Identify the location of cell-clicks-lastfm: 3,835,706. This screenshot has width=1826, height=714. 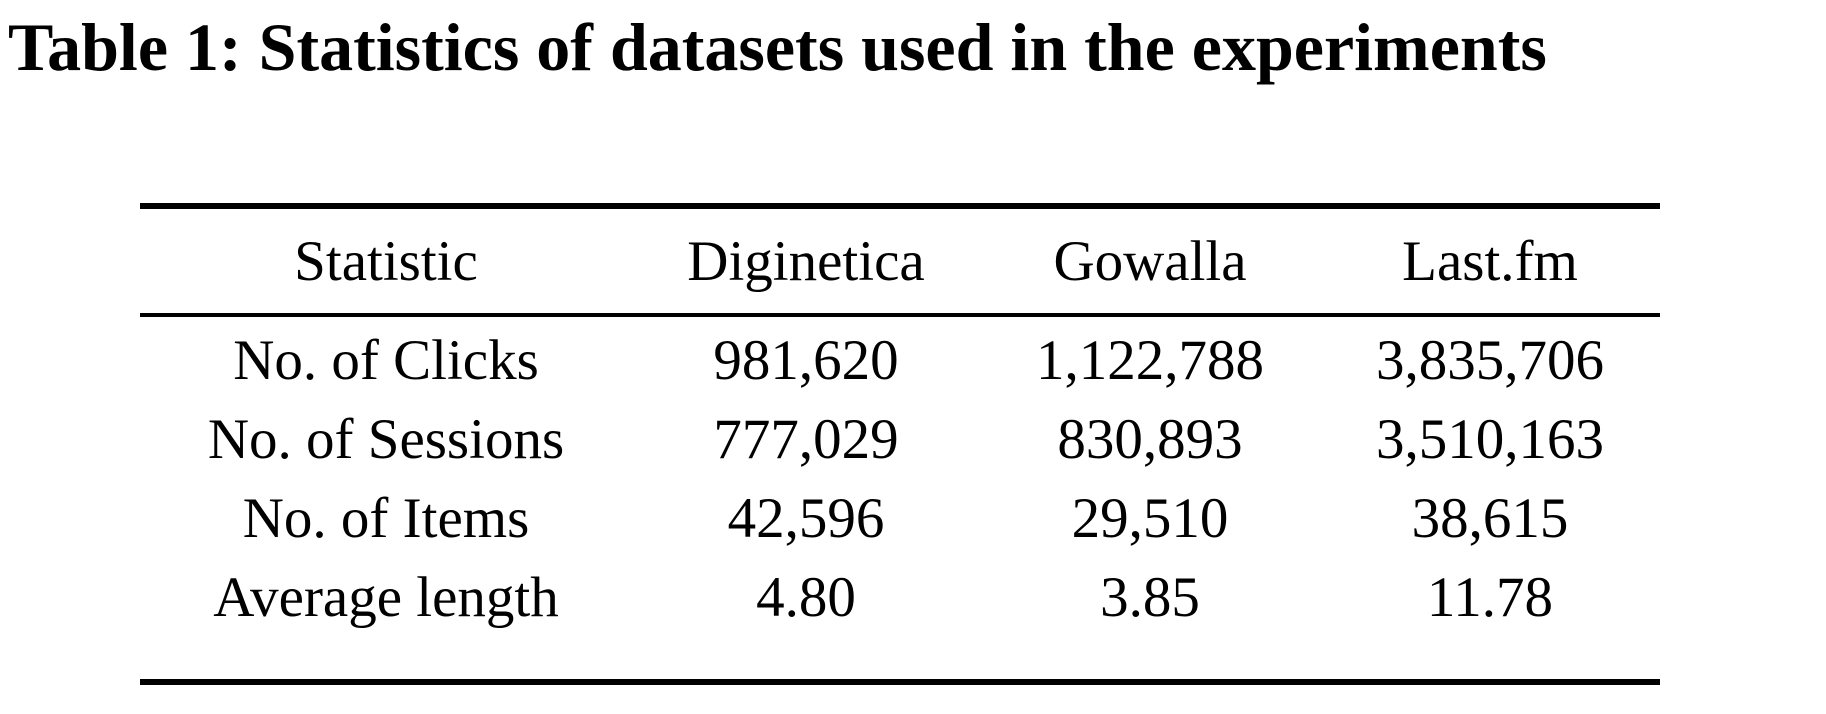
(1490, 360).